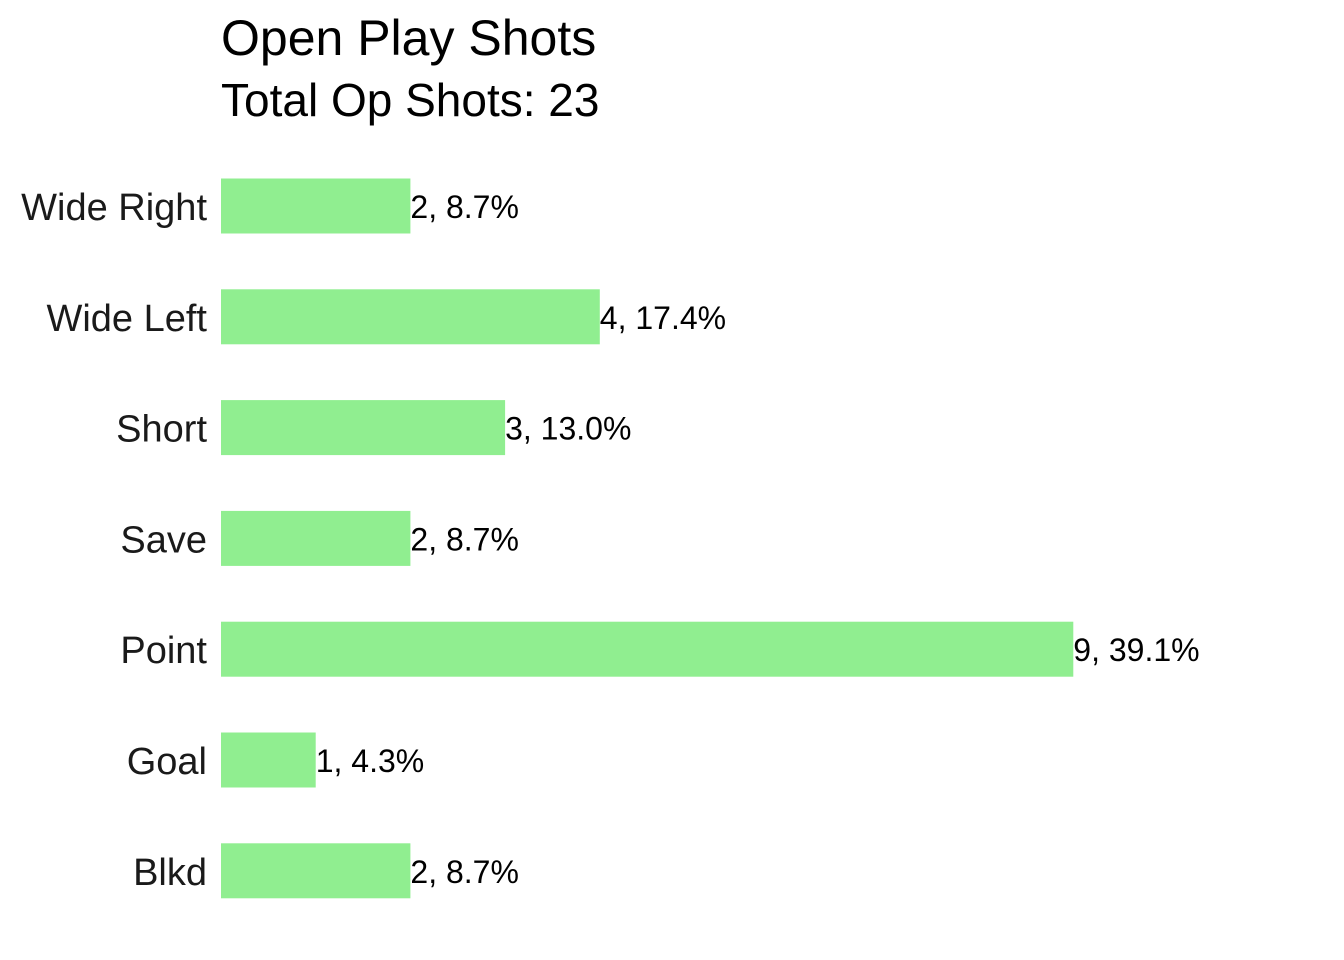  Describe the element at coordinates (114, 208) in the screenshot. I see `category-label: Wide Right` at that location.